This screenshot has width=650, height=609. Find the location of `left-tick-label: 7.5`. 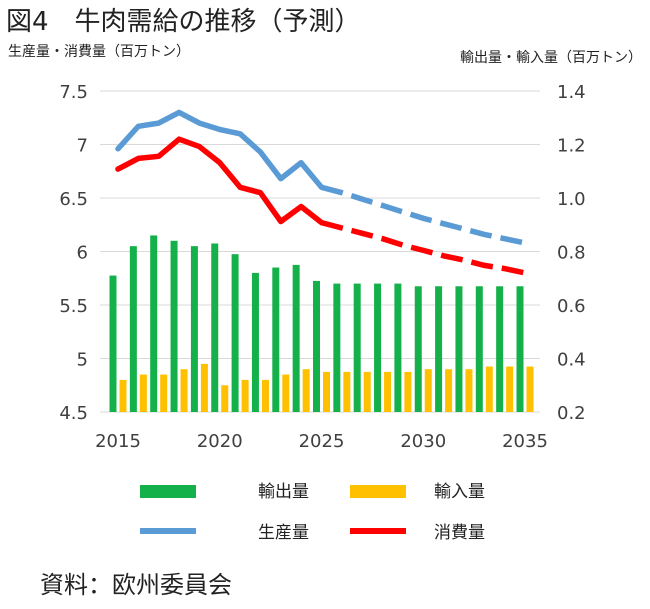

left-tick-label: 7.5 is located at coordinates (73, 92).